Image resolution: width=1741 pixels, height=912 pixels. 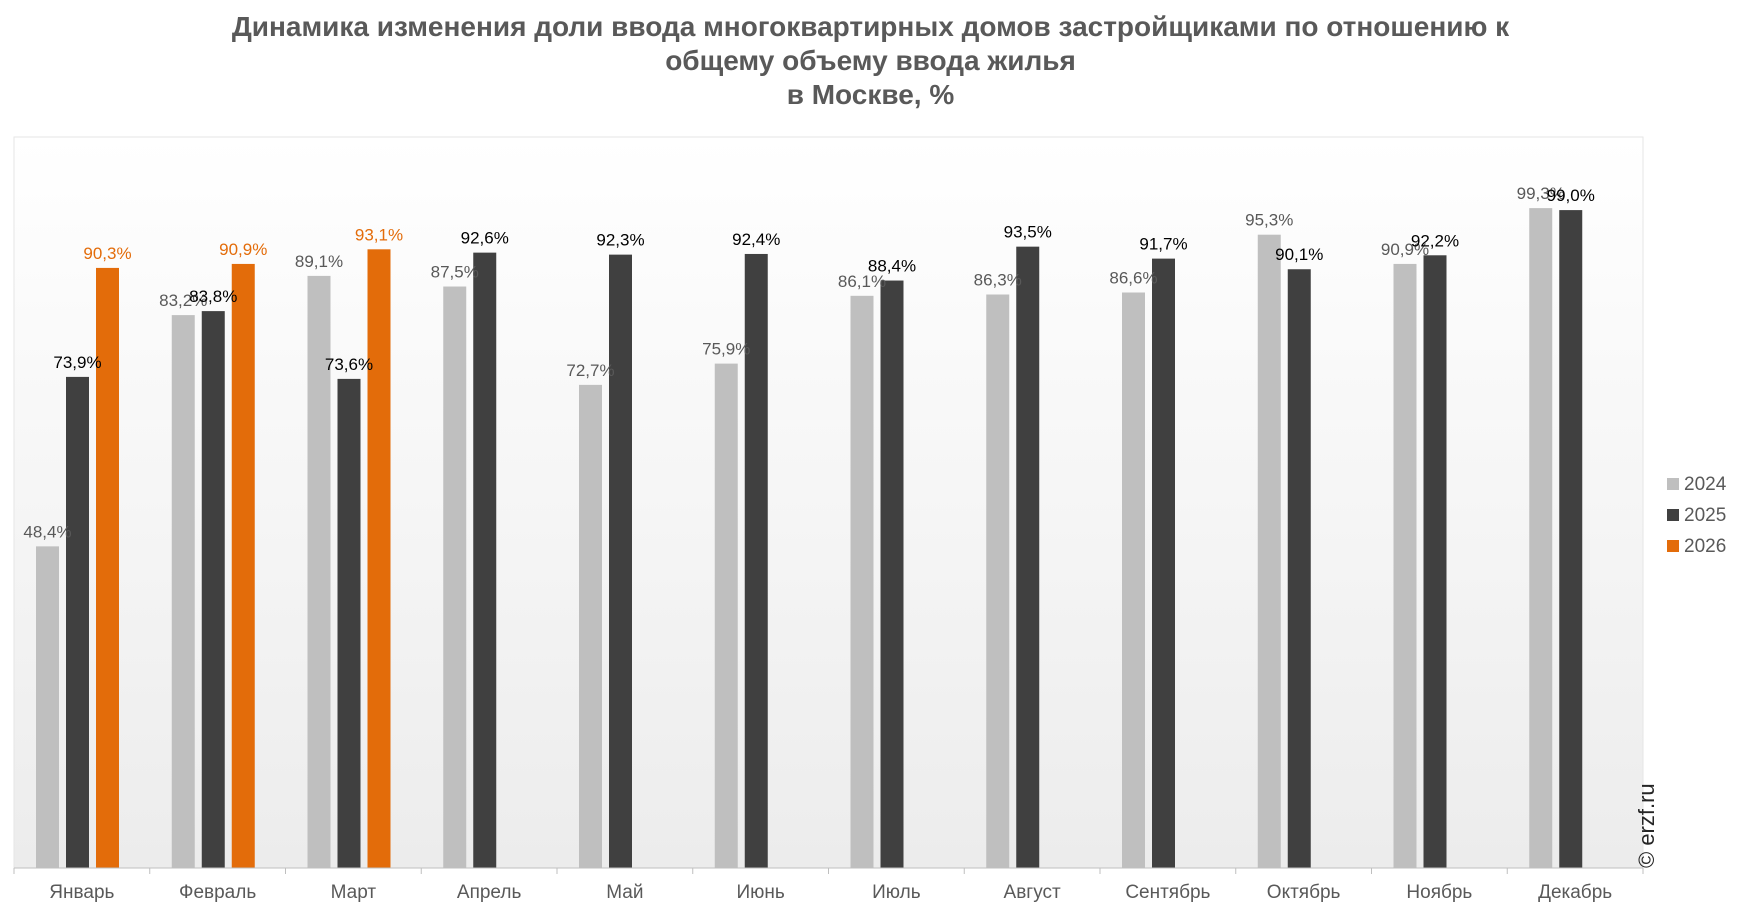 I want to click on data-label-2025-6: 92,4%, so click(x=756, y=239).